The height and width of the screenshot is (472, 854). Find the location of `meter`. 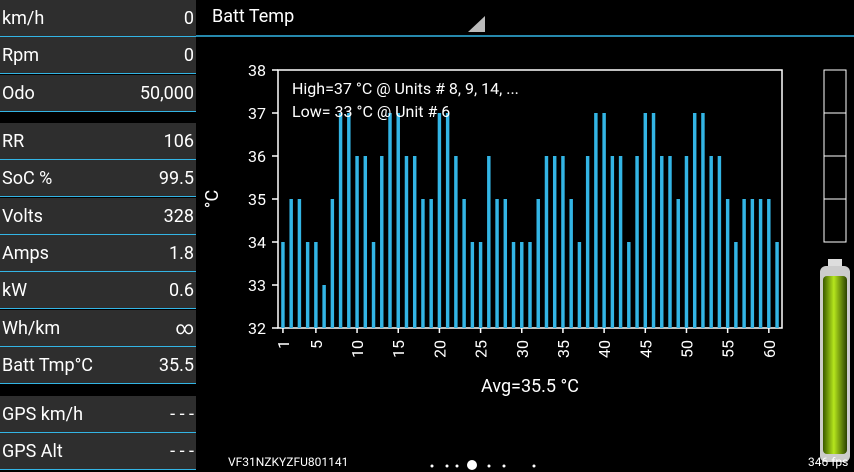

meter is located at coordinates (835, 156).